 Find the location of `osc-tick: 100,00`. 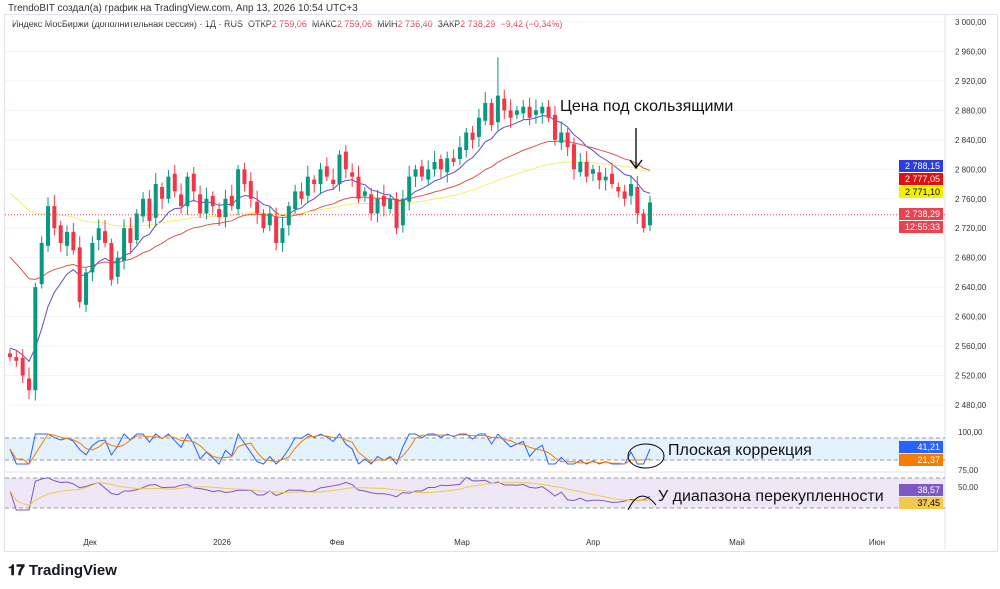

osc-tick: 100,00 is located at coordinates (970, 432).